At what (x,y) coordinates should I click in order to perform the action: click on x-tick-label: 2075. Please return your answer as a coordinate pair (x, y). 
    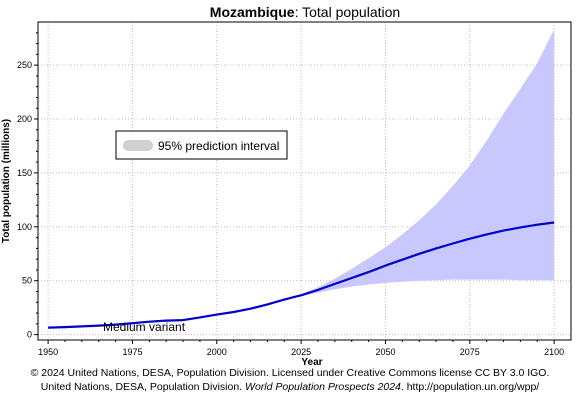
    Looking at the image, I should click on (470, 352).